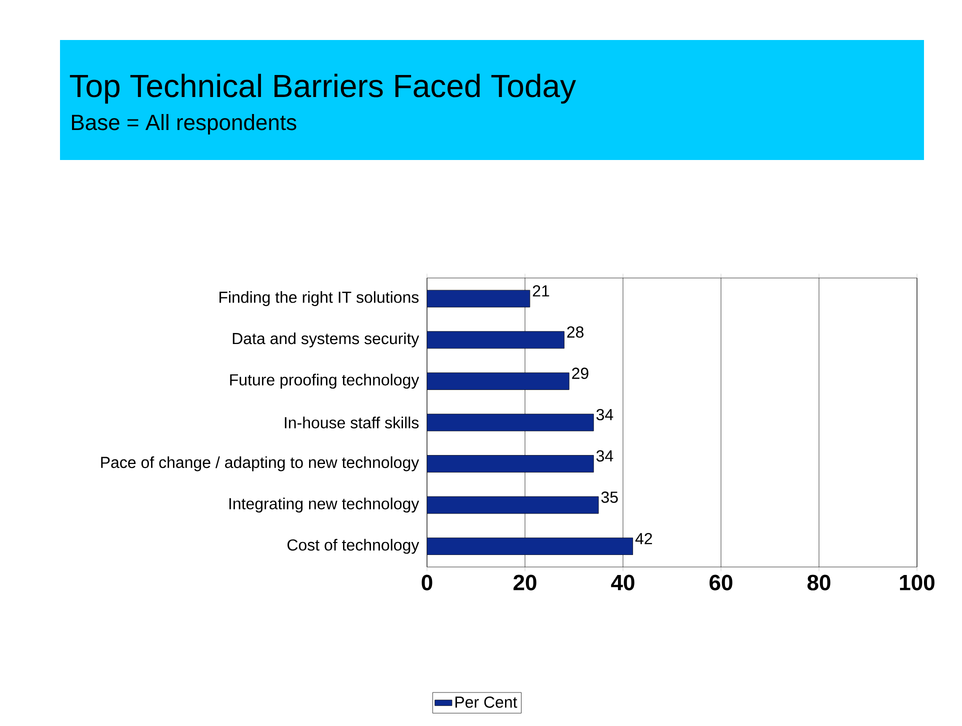  What do you see at coordinates (818, 582) in the screenshot?
I see `x-tick-label: 80` at bounding box center [818, 582].